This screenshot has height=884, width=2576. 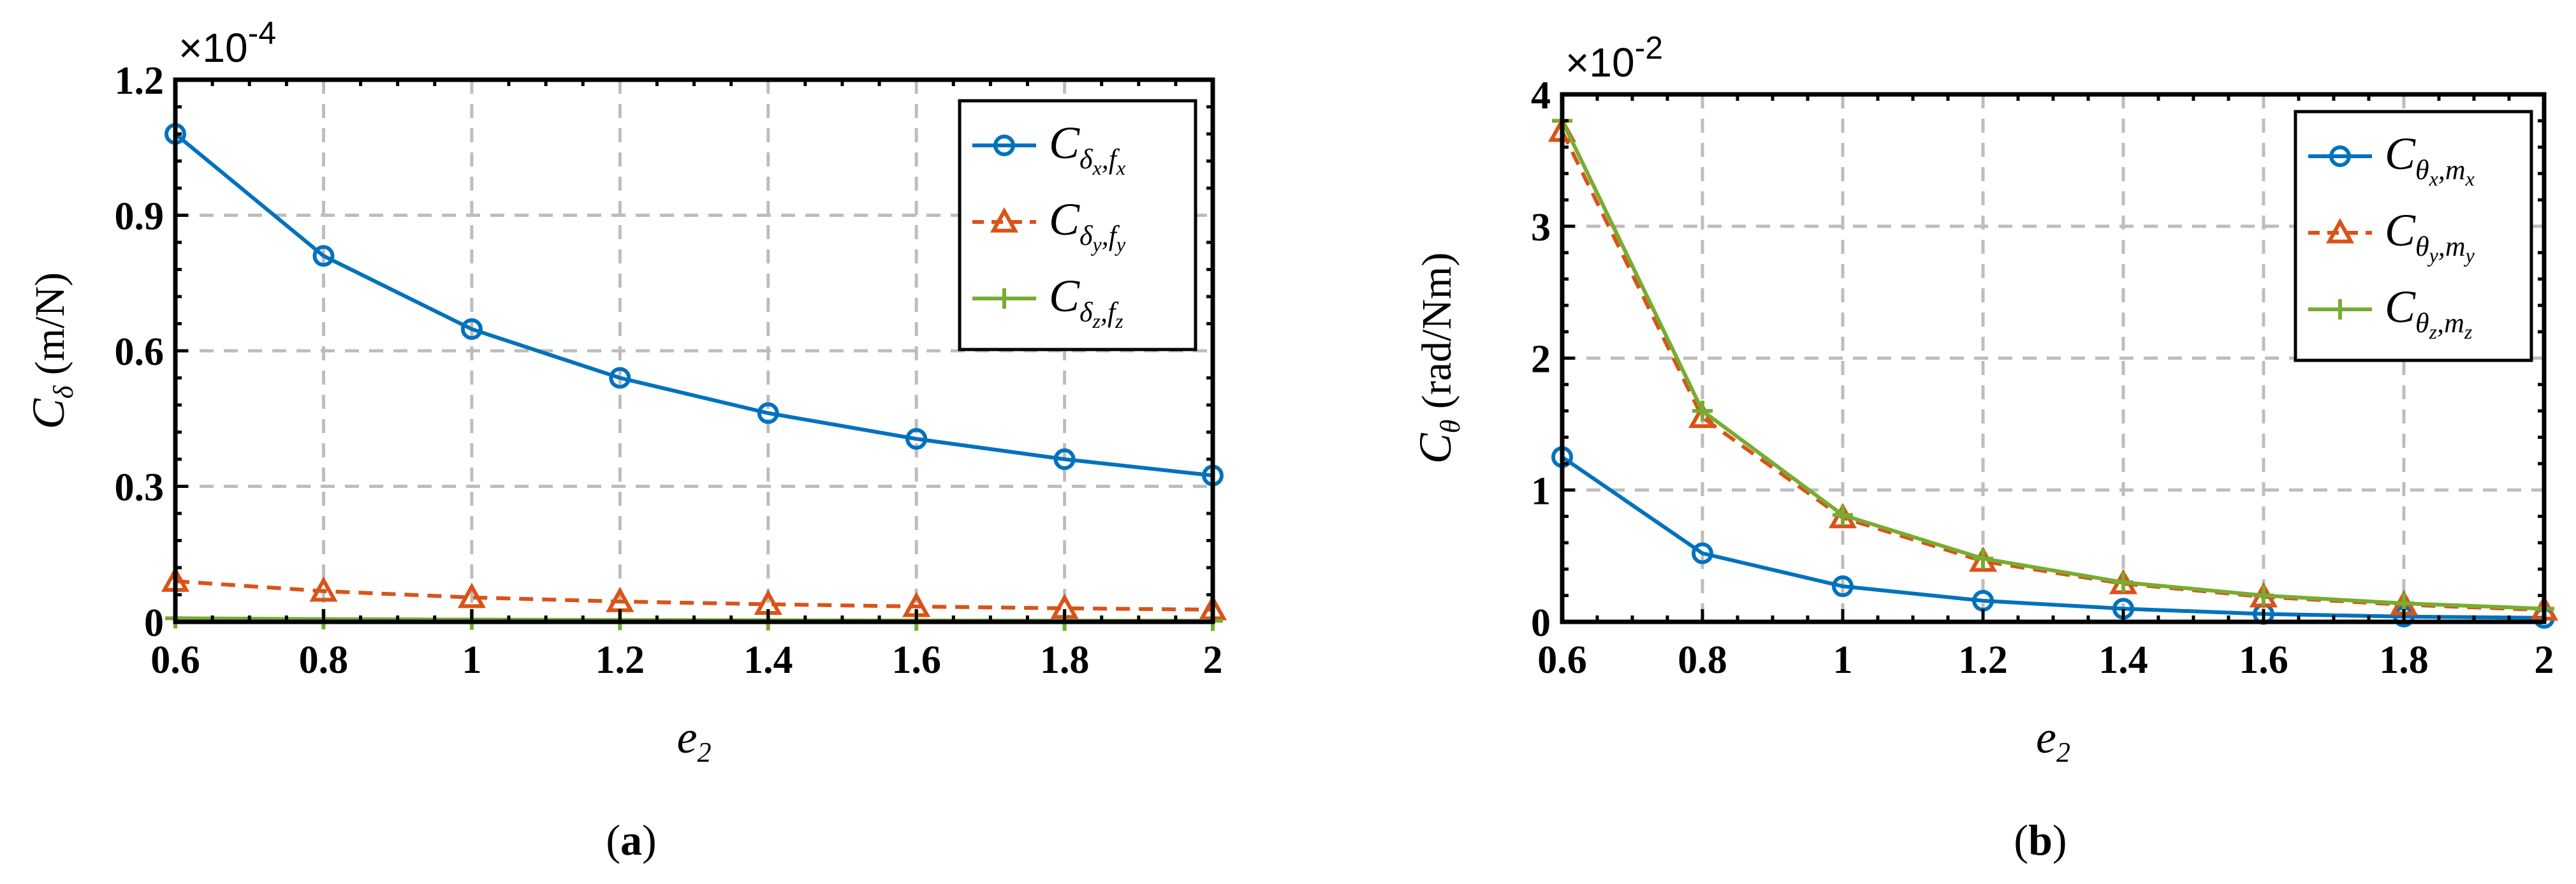 I want to click on exponent-power: -4, so click(x=262, y=33).